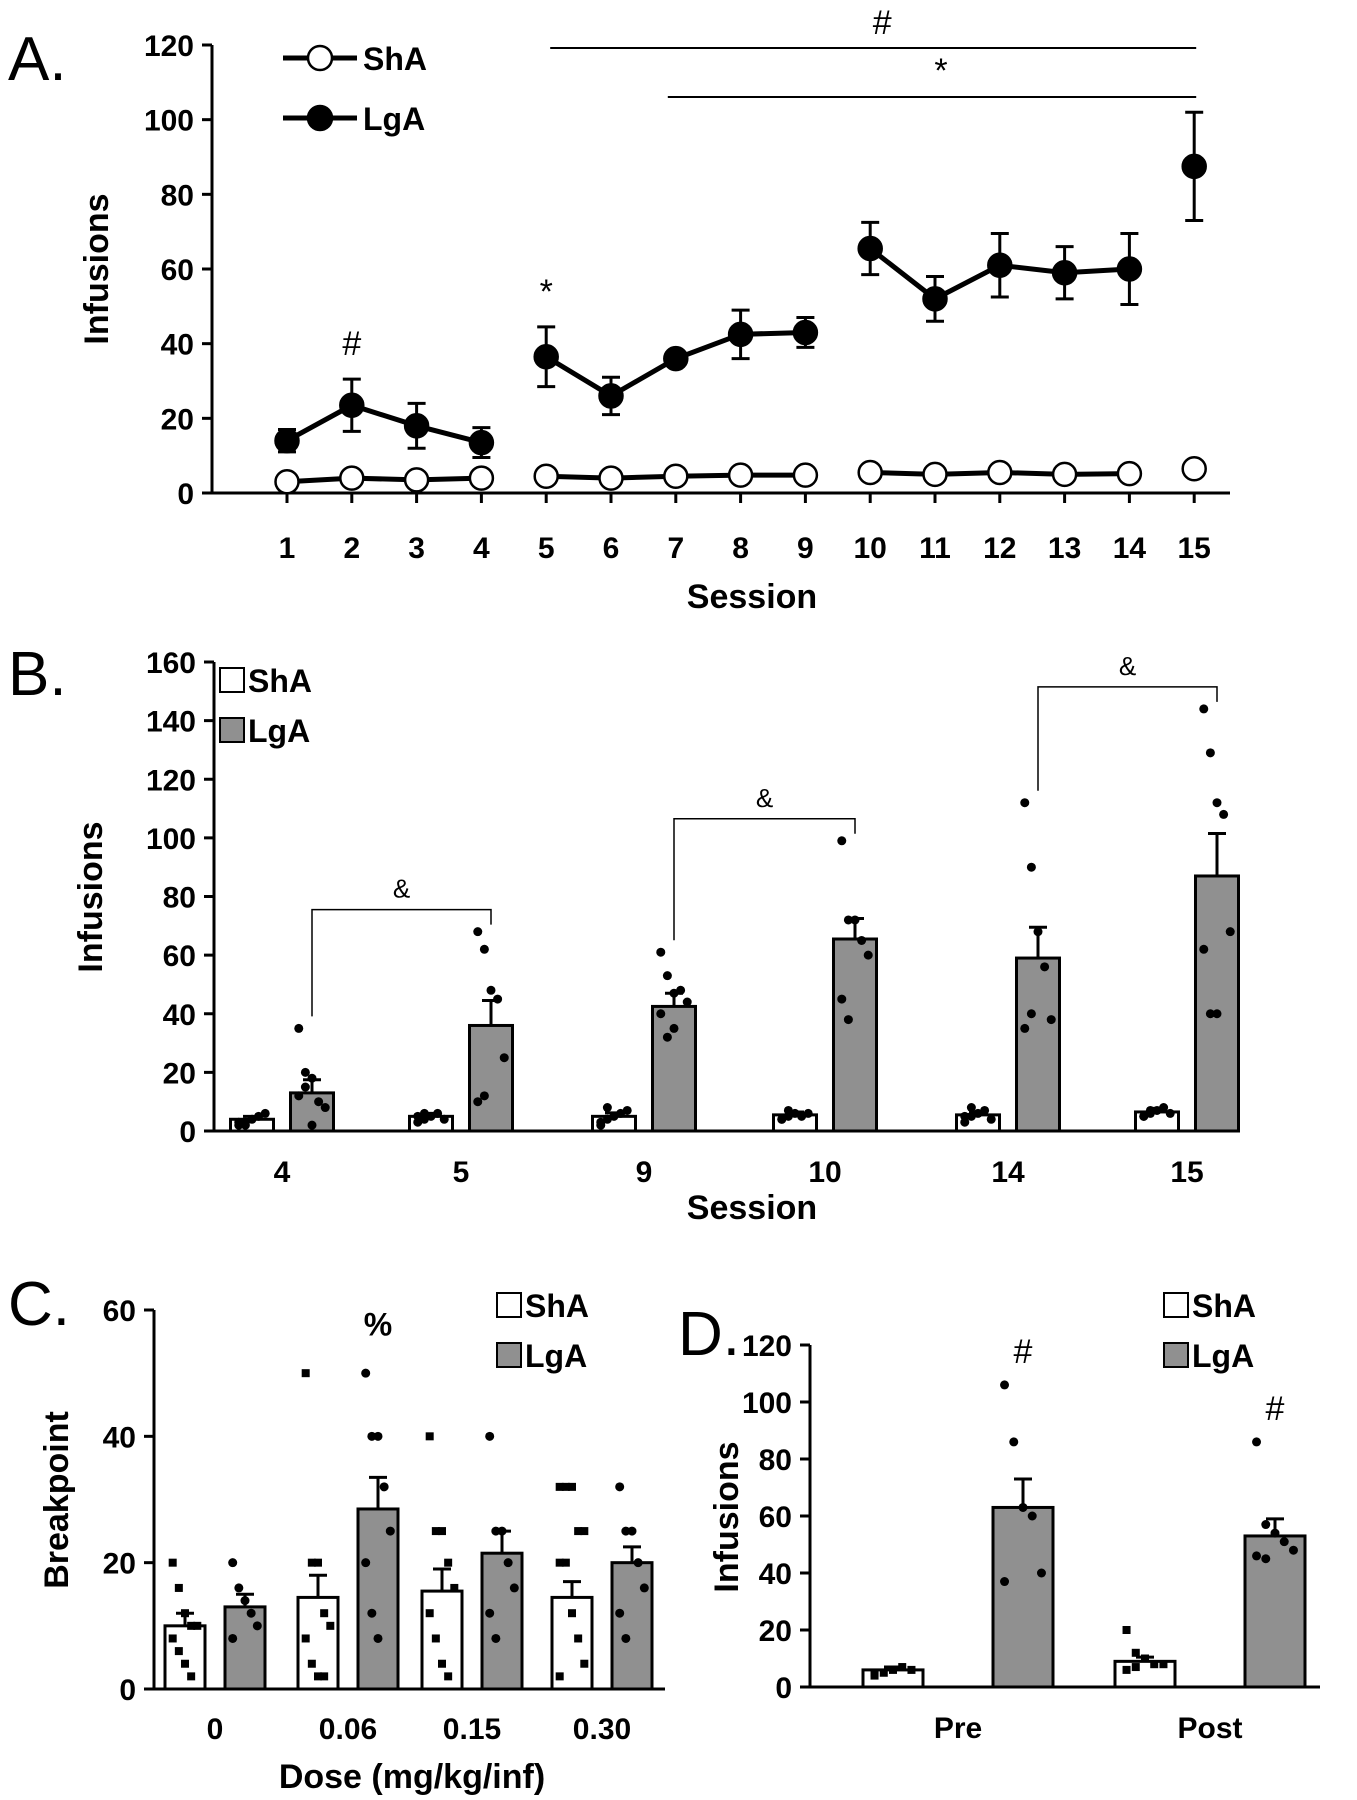 This screenshot has width=1357, height=1800. What do you see at coordinates (177, 345) in the screenshot?
I see `y-tick-label: 40` at bounding box center [177, 345].